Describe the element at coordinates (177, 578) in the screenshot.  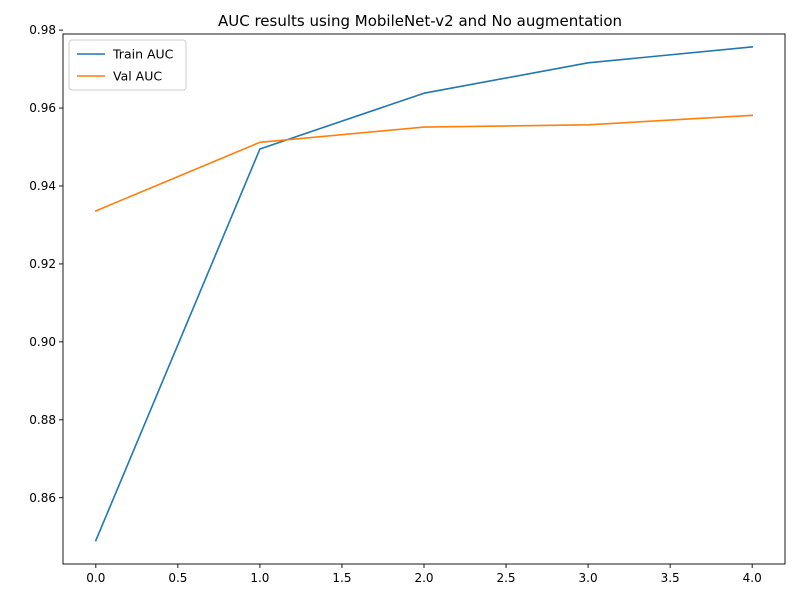
I see `x-tick-label: 0.5` at that location.